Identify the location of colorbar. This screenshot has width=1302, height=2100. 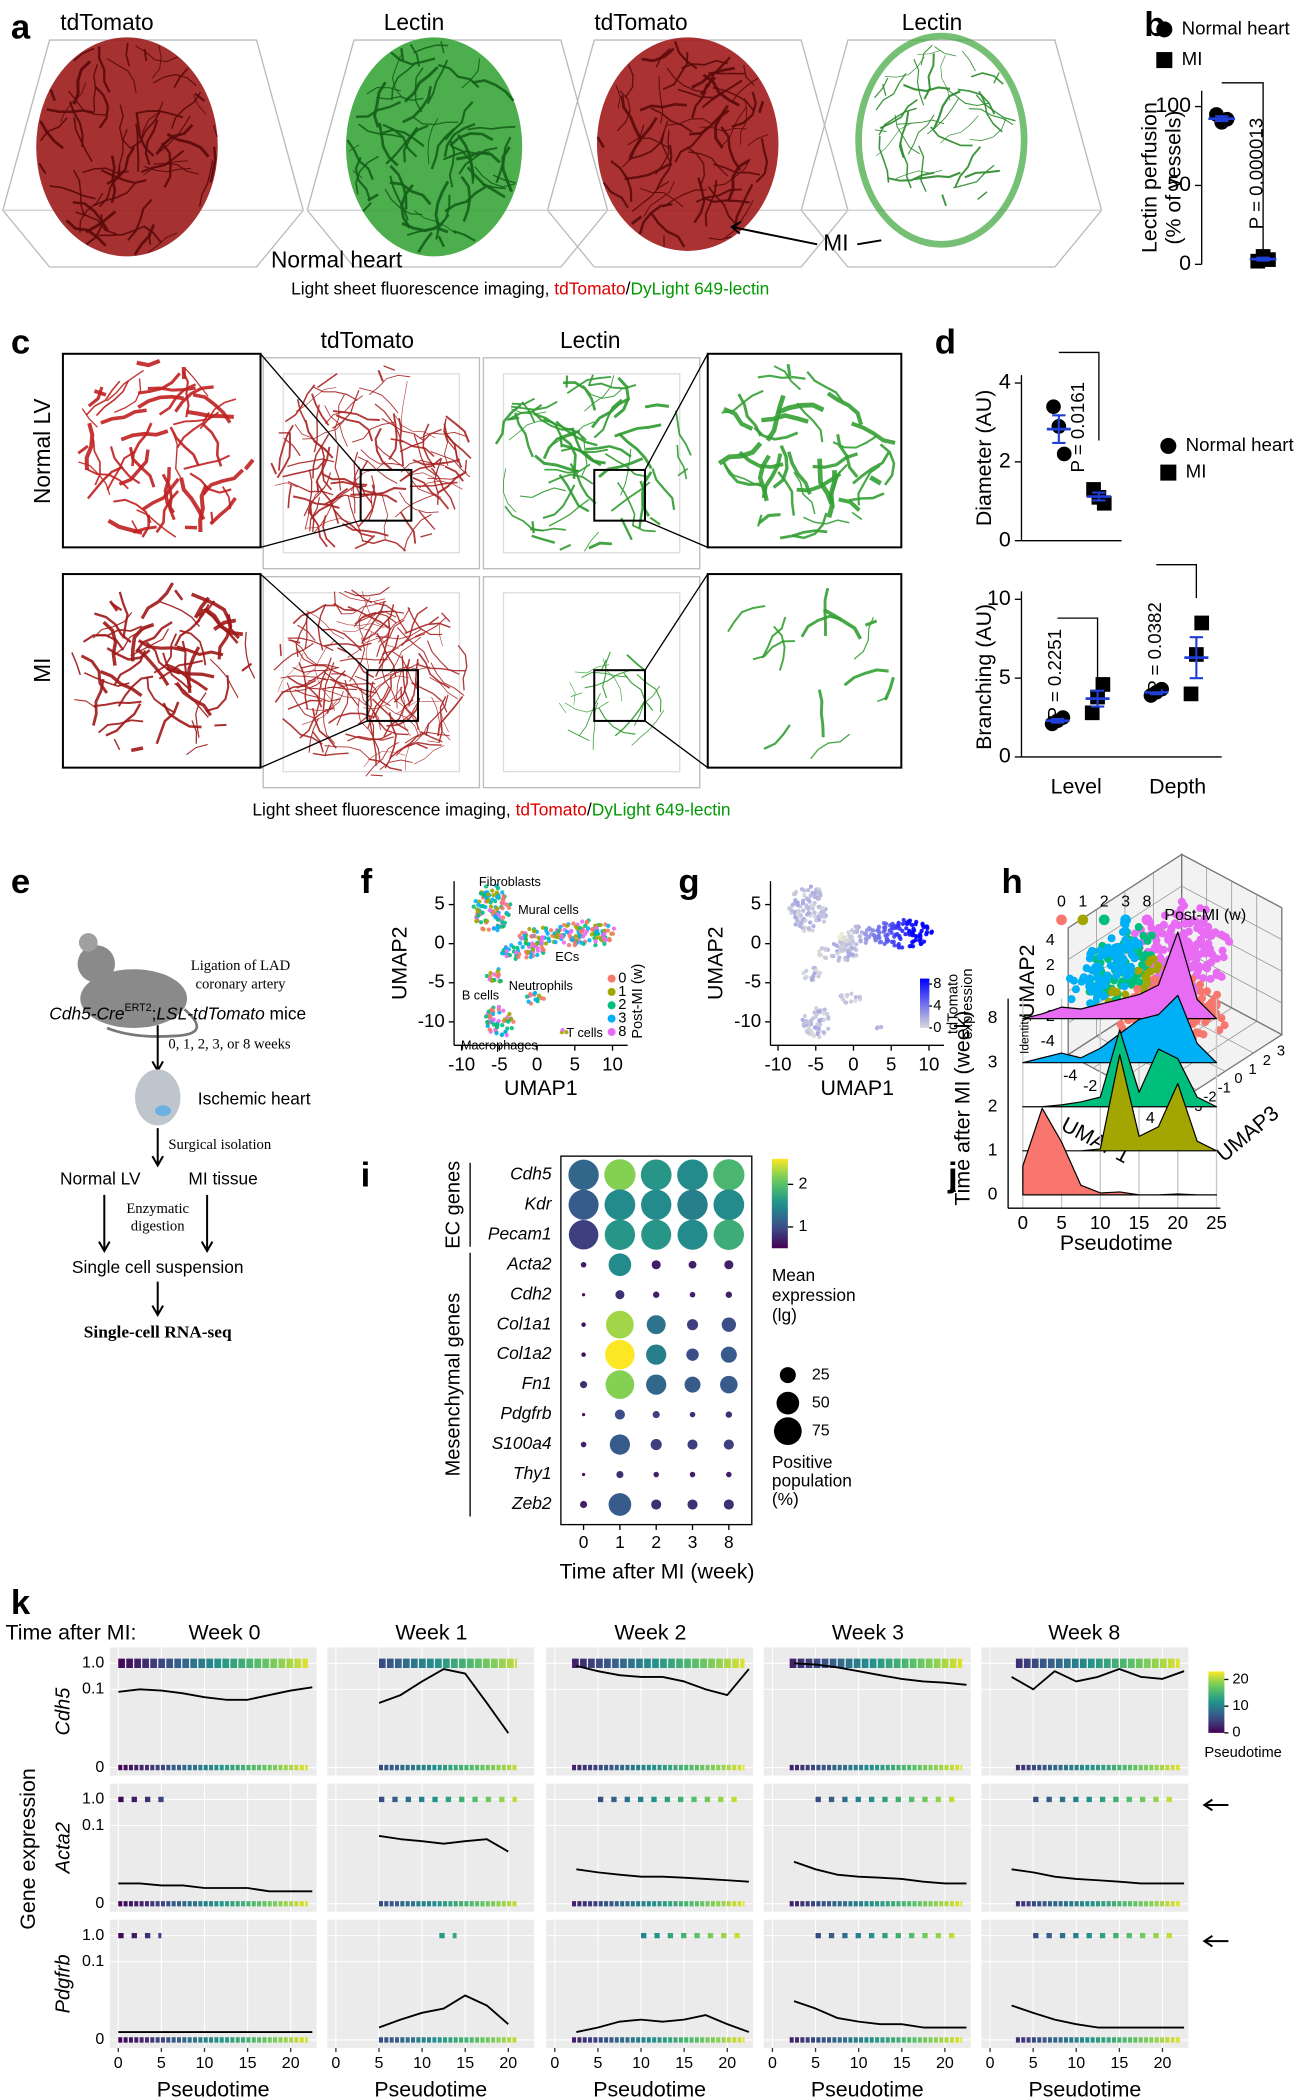
(779, 1203).